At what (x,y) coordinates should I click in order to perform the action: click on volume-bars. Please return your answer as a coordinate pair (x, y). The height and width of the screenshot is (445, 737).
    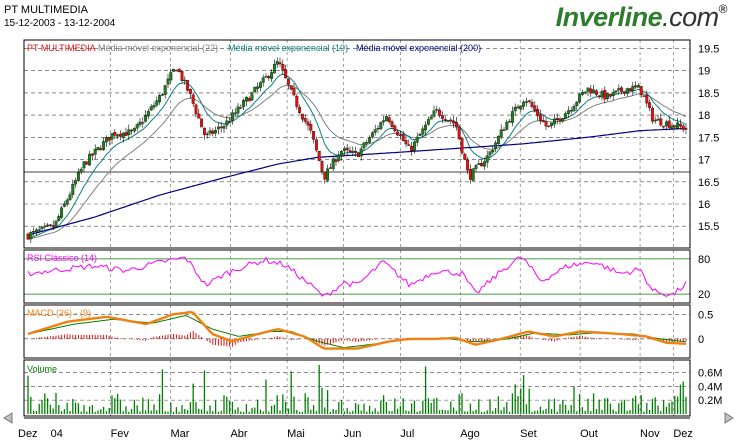
    Looking at the image, I should click on (357, 389).